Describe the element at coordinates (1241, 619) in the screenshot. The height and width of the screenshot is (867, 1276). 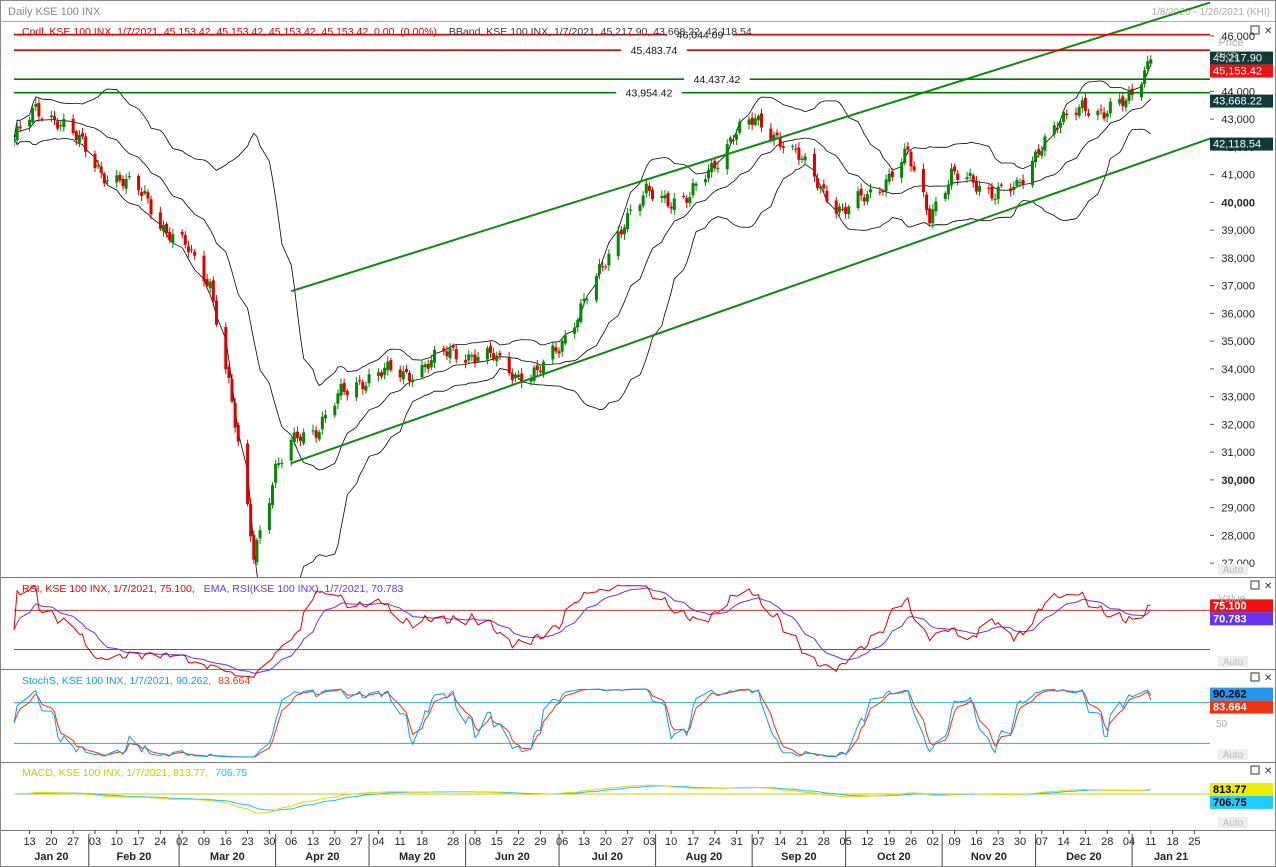
I see `rsi-tag-bg` at that location.